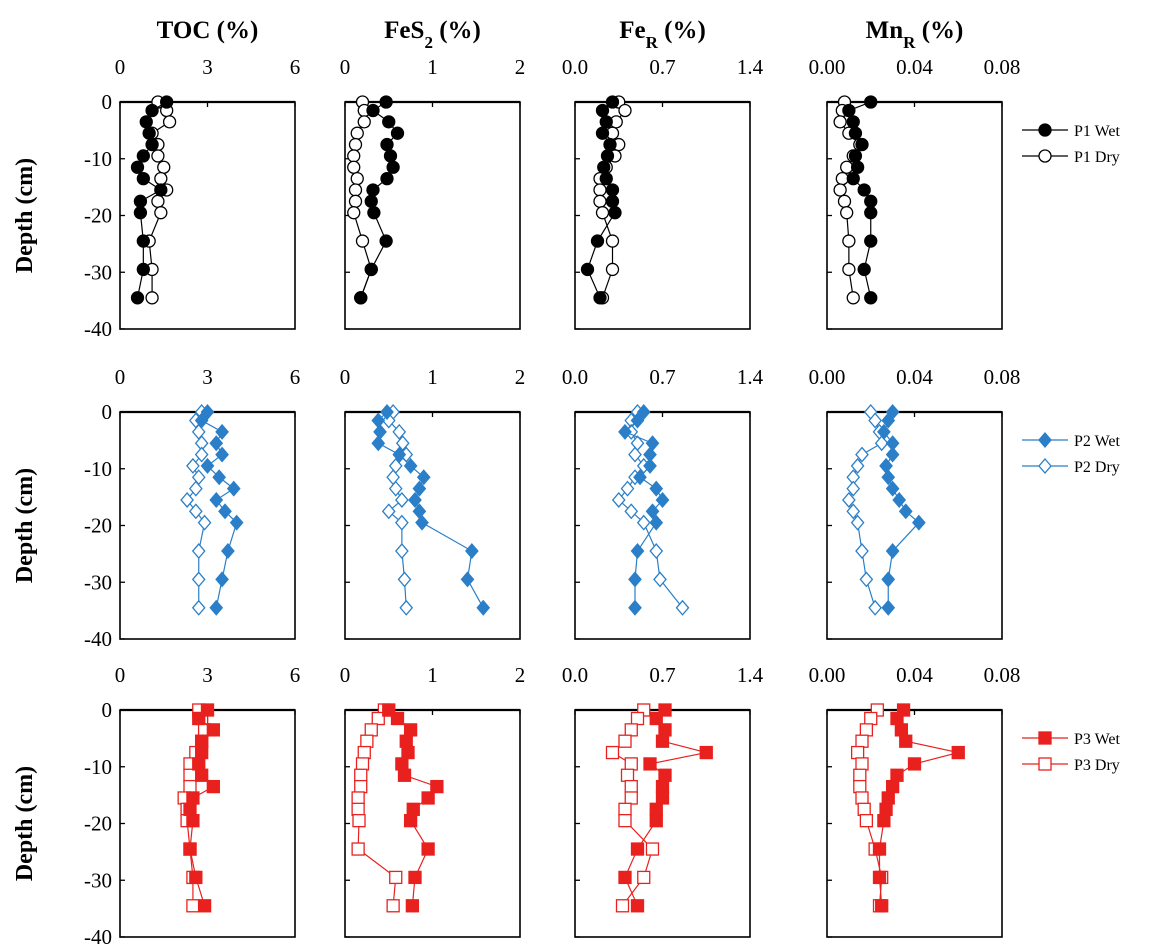 The height and width of the screenshot is (945, 1153). I want to click on panel-p2-fer: 0.0 0.7 1.4, so click(663, 502).